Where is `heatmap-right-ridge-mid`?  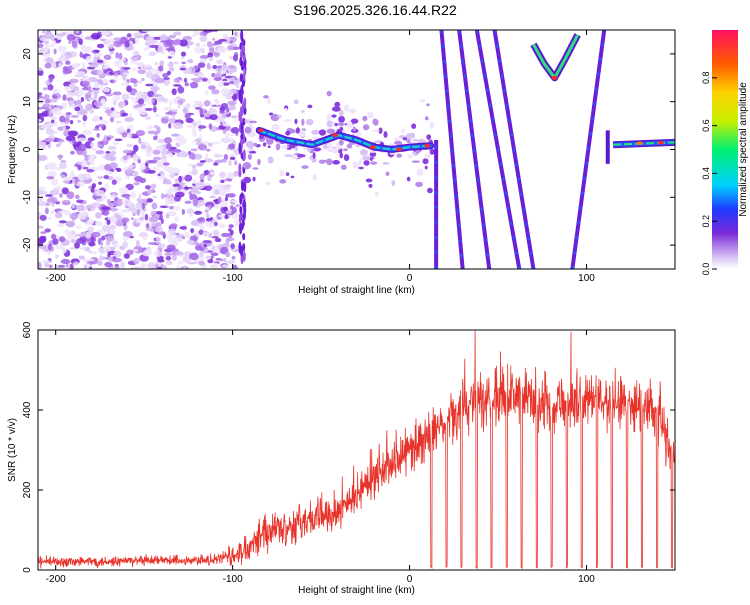
heatmap-right-ridge-mid is located at coordinates (643, 143).